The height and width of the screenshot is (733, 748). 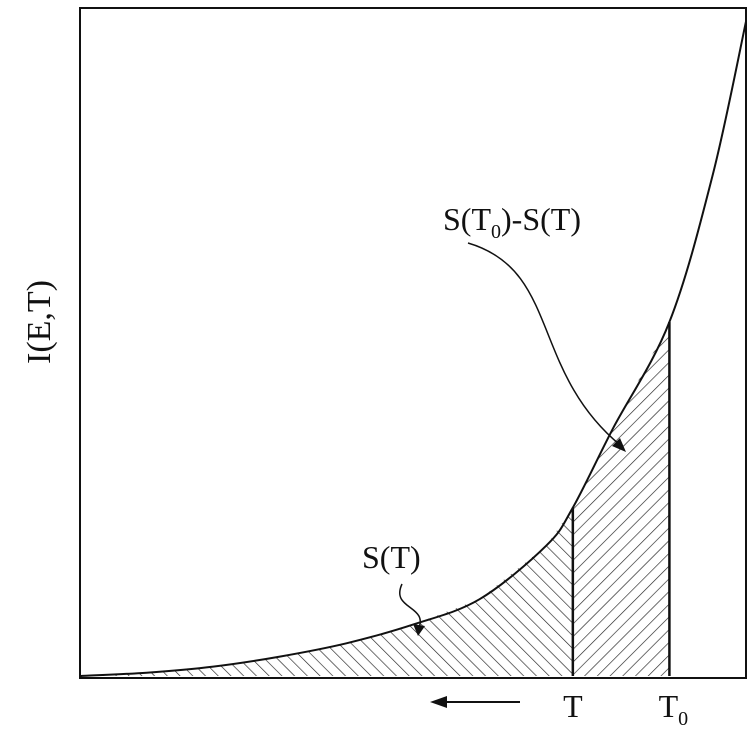 What do you see at coordinates (391, 557) in the screenshot?
I see `annotation-s-t: S(T)` at bounding box center [391, 557].